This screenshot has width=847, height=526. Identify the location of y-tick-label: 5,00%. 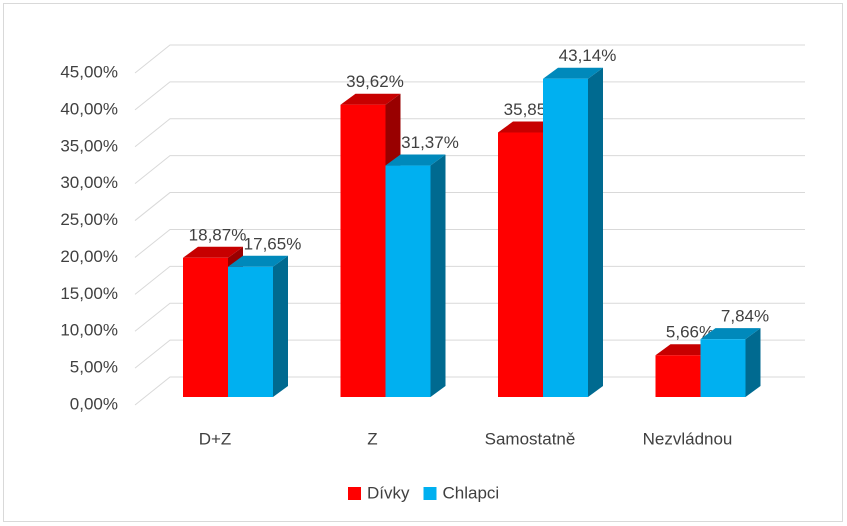
(94, 367).